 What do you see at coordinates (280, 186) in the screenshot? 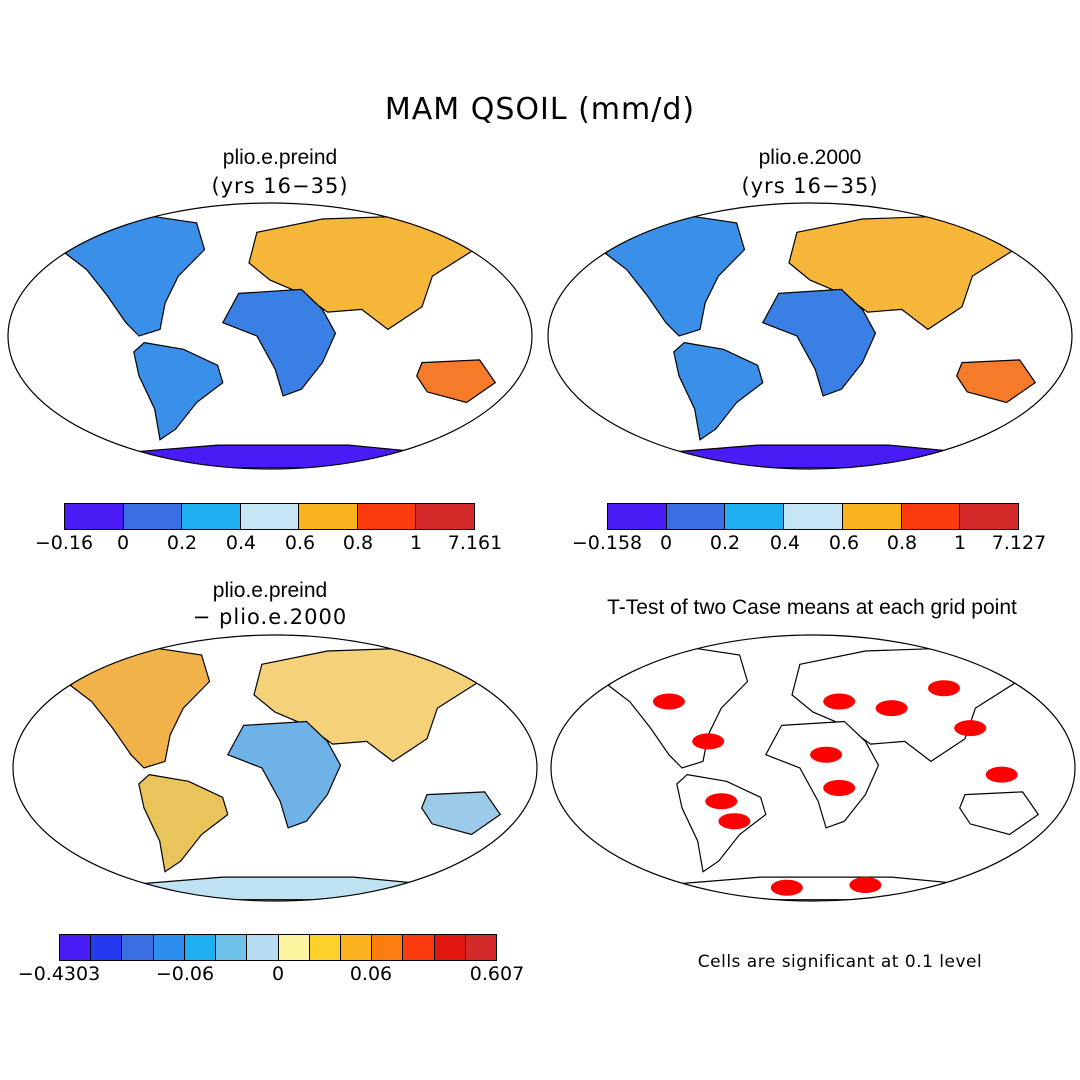
I see `panel1-subtitle: (yrs 16−35)` at bounding box center [280, 186].